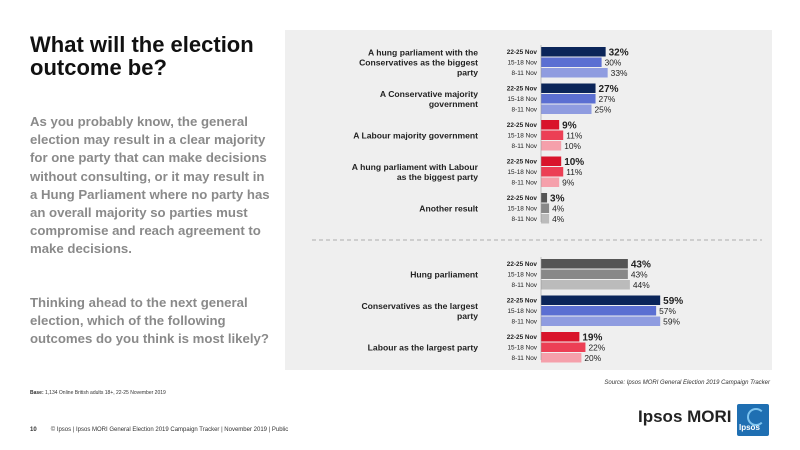 This screenshot has height=450, width=800. I want to click on group-label: Hung parliament, so click(444, 274).